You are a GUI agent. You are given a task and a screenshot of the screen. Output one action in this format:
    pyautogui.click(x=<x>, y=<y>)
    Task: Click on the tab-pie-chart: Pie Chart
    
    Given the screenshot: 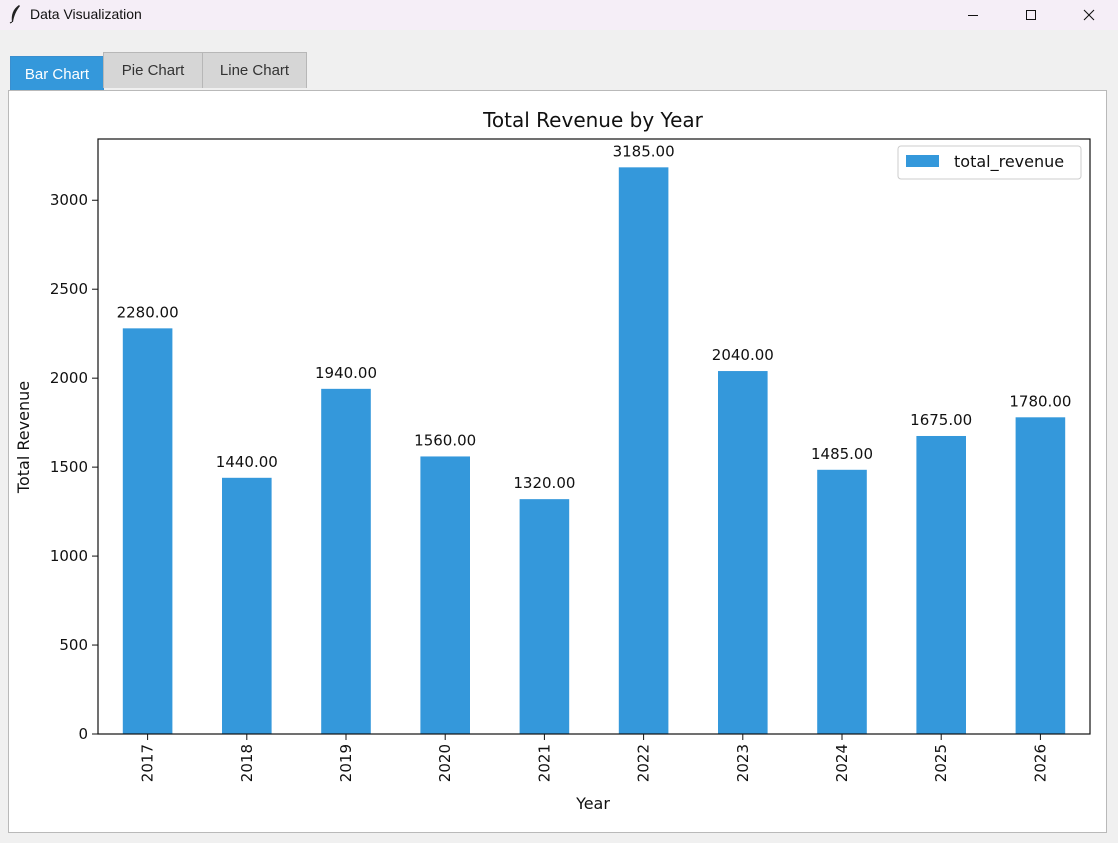 What is the action you would take?
    pyautogui.click(x=153, y=70)
    